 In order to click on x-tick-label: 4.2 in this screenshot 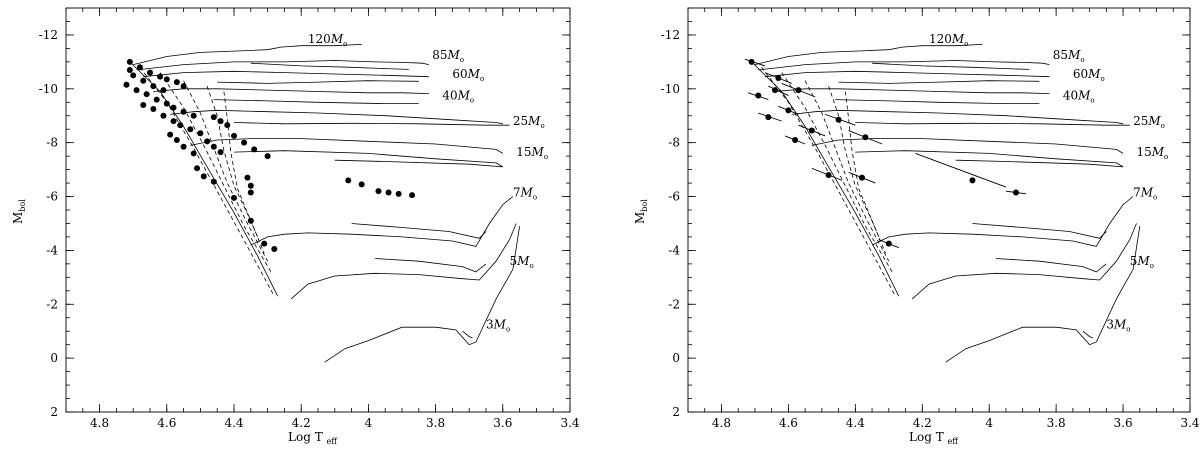, I will do `click(922, 423)`.